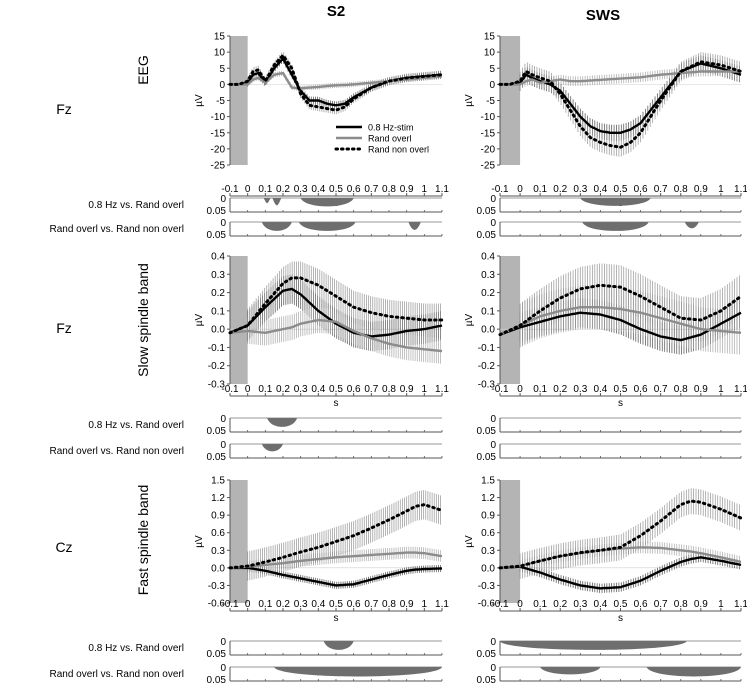 The image size is (747, 686). Describe the element at coordinates (218, 257) in the screenshot. I see `y-tick-label: 0.4` at that location.